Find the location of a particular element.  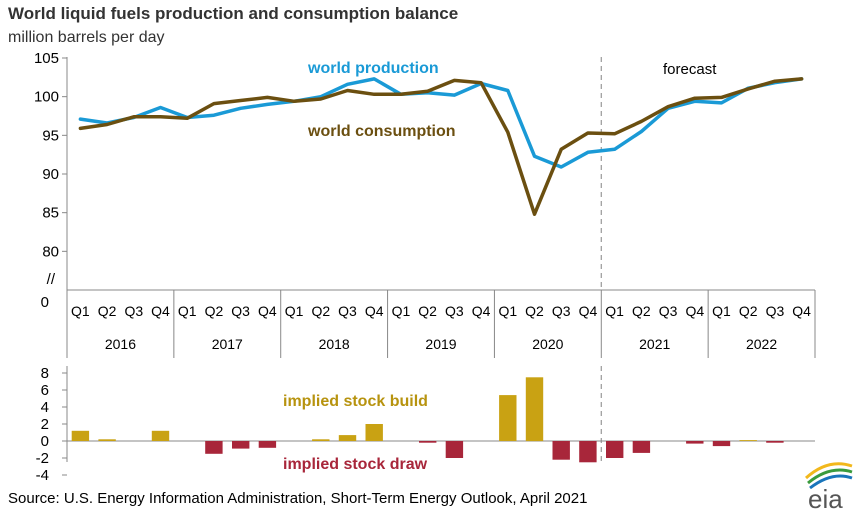

world-production-label: world production is located at coordinates (373, 68).